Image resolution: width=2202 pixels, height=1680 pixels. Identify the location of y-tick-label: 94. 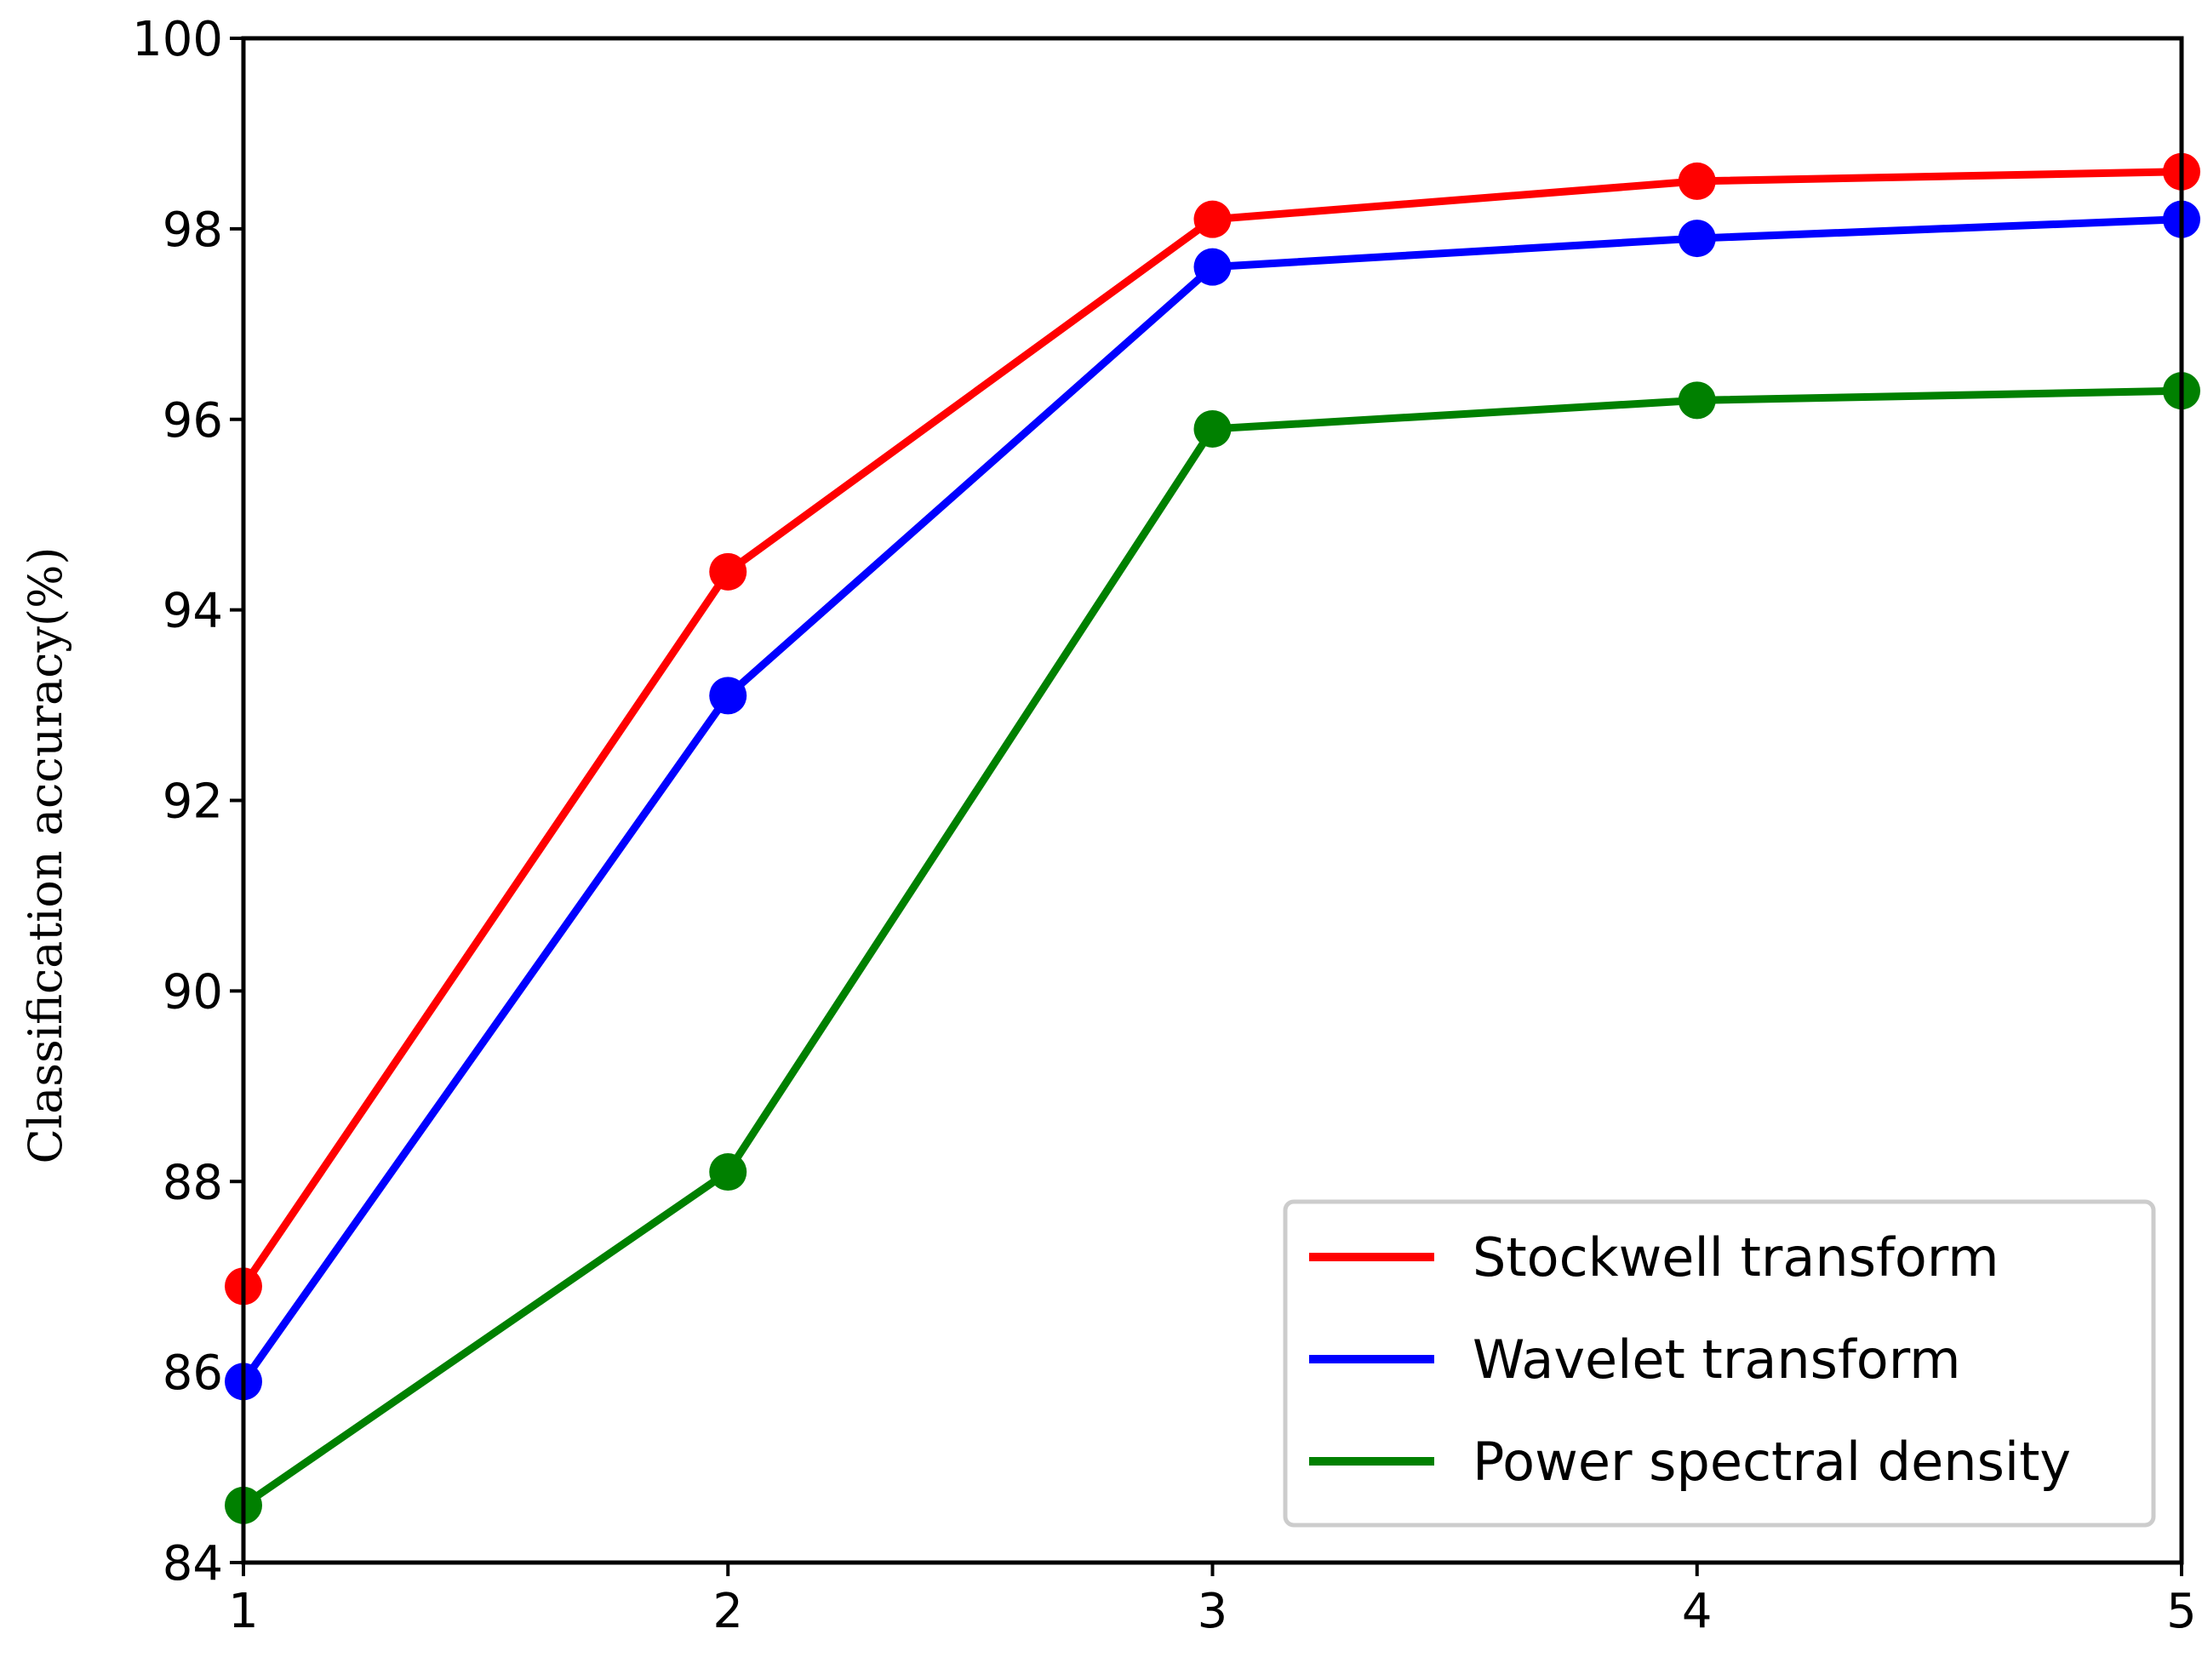
(193, 611).